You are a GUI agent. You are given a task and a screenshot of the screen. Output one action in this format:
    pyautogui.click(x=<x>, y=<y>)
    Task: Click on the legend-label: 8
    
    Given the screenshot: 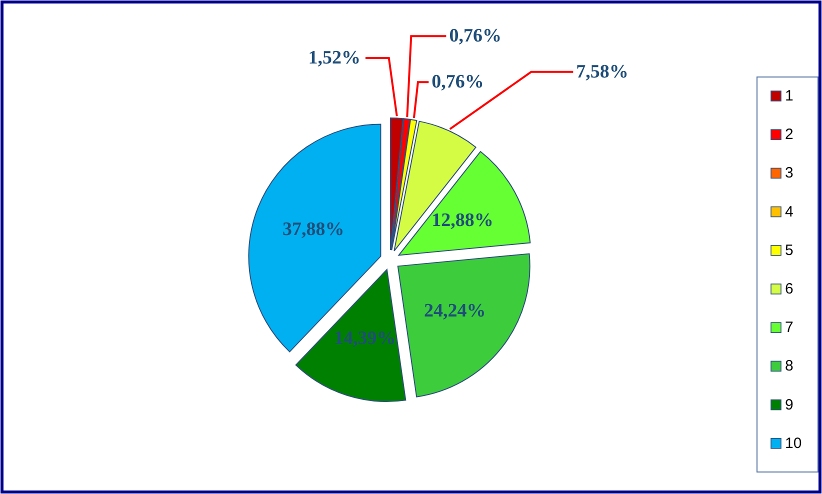 What is the action you would take?
    pyautogui.click(x=789, y=366)
    